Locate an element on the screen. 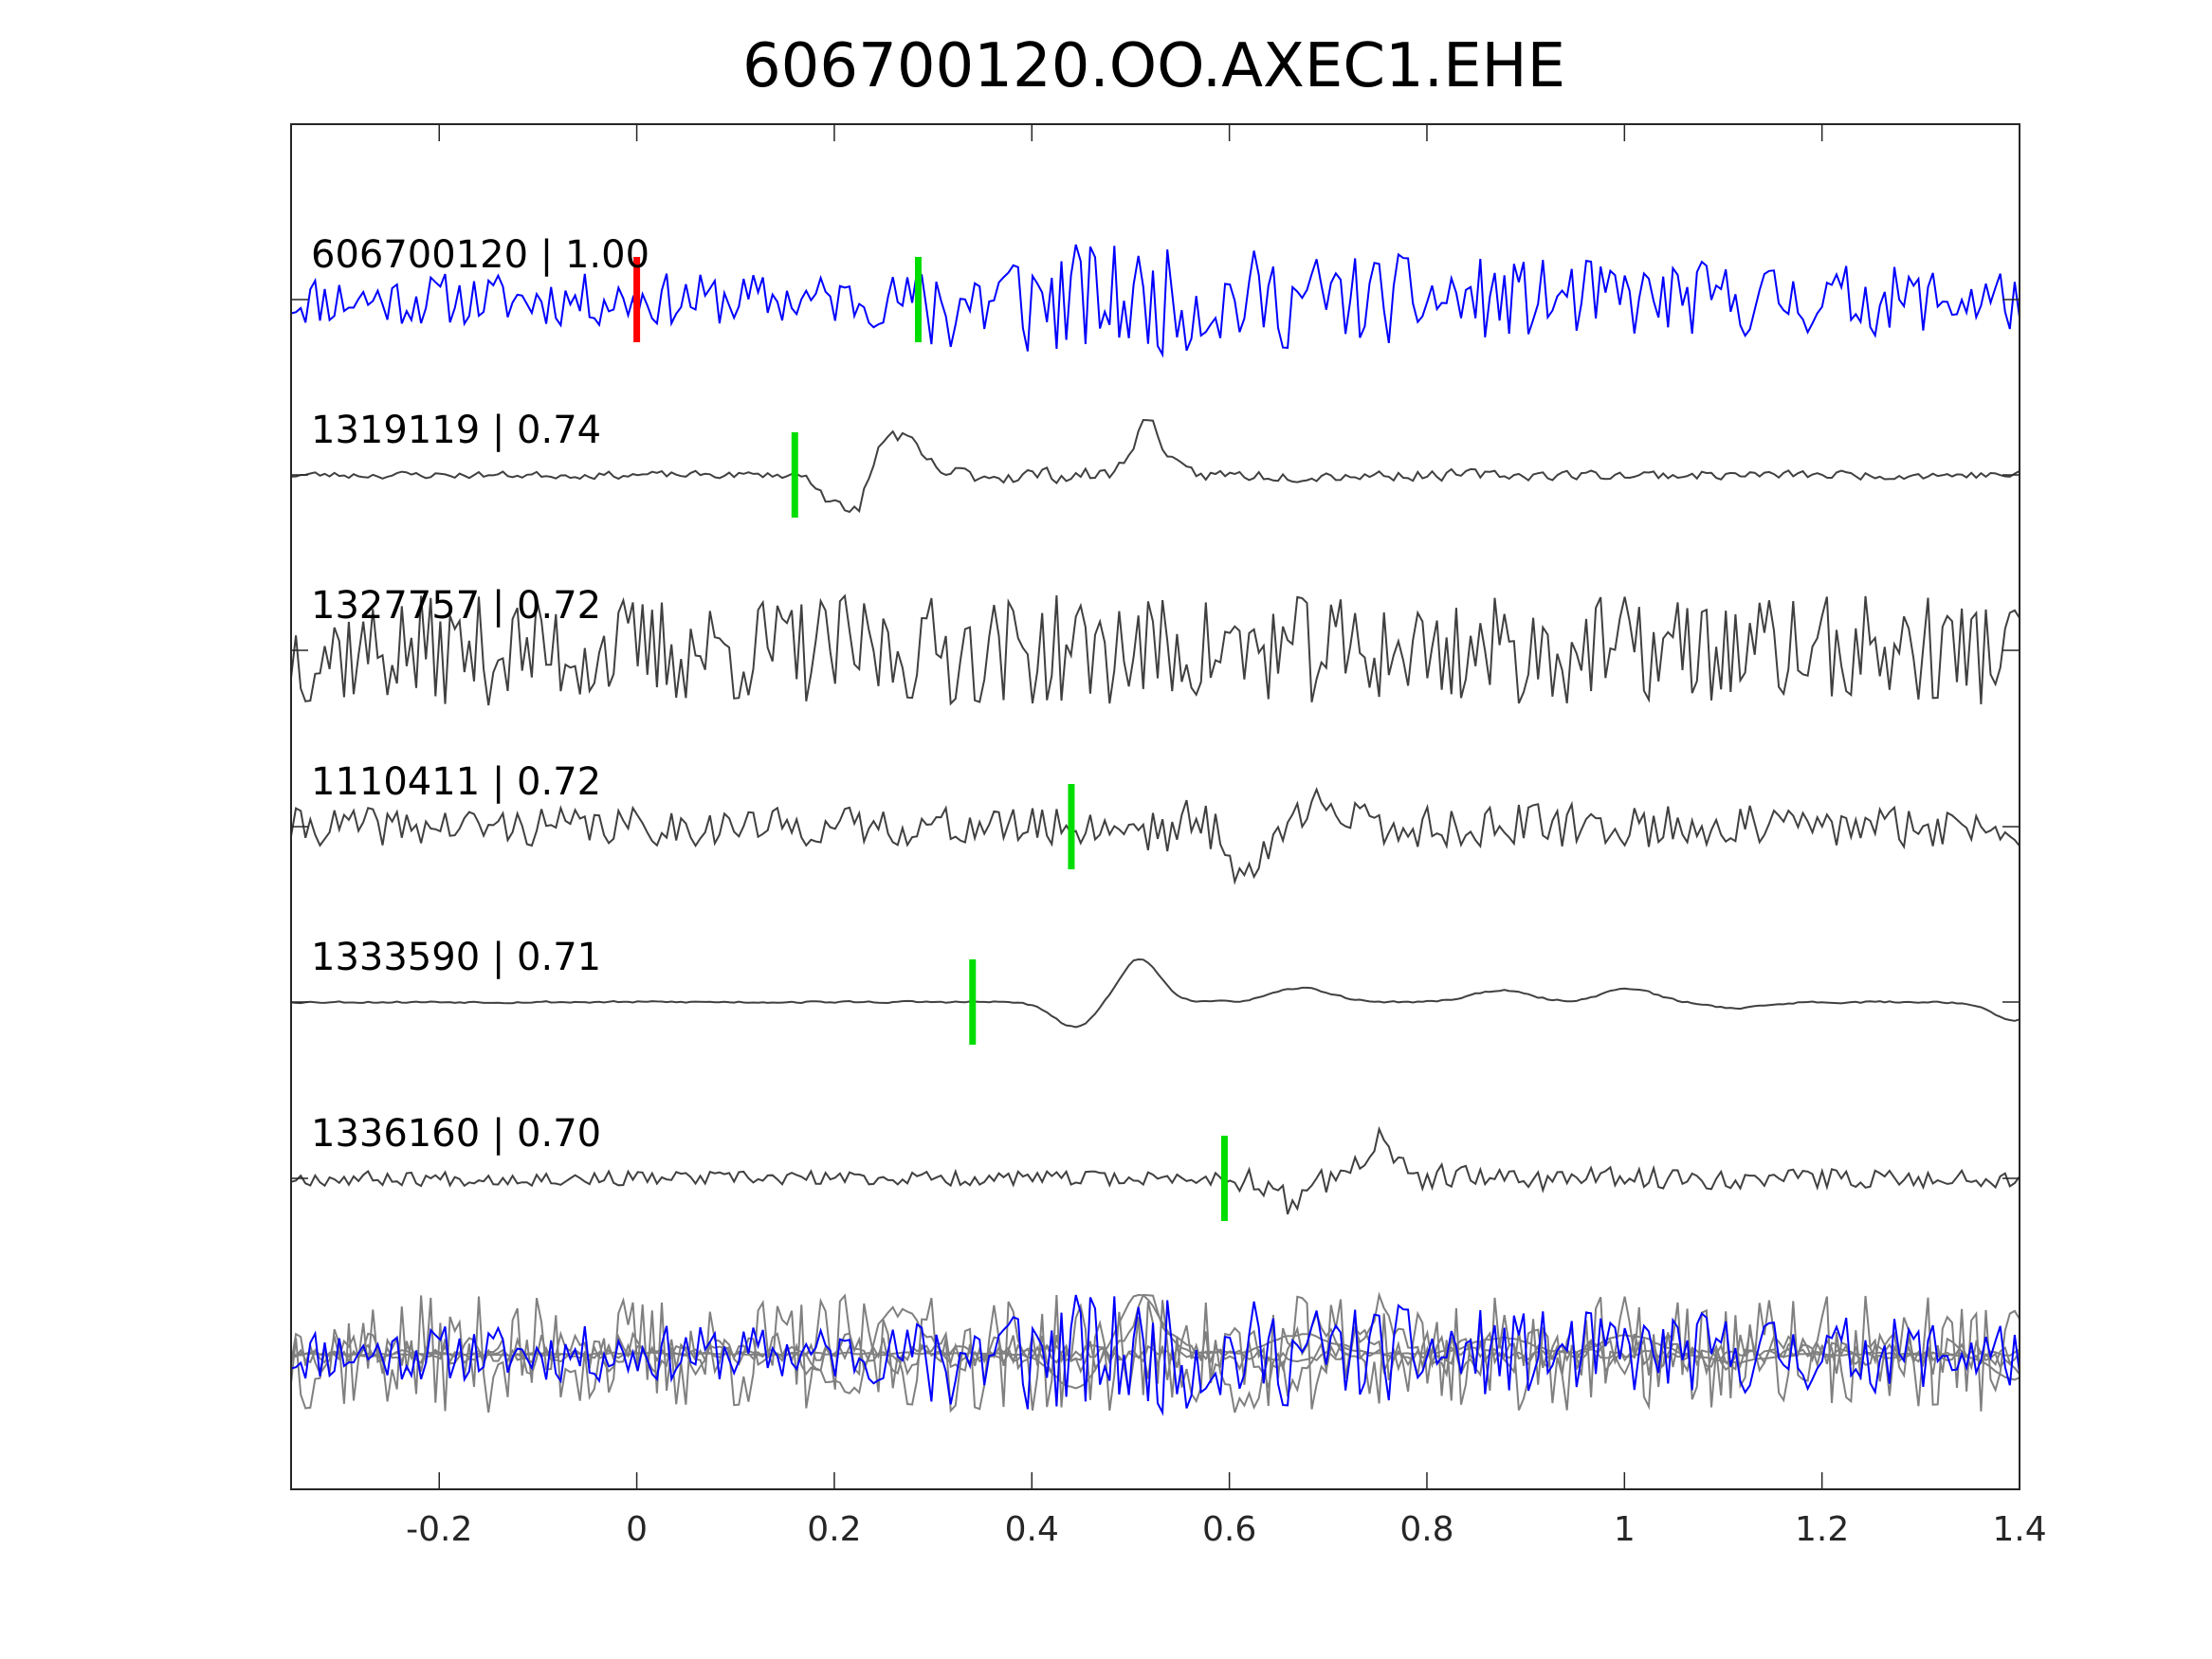 This screenshot has width=2212, height=1659. x-tick-label: 1.4 is located at coordinates (2019, 1529).